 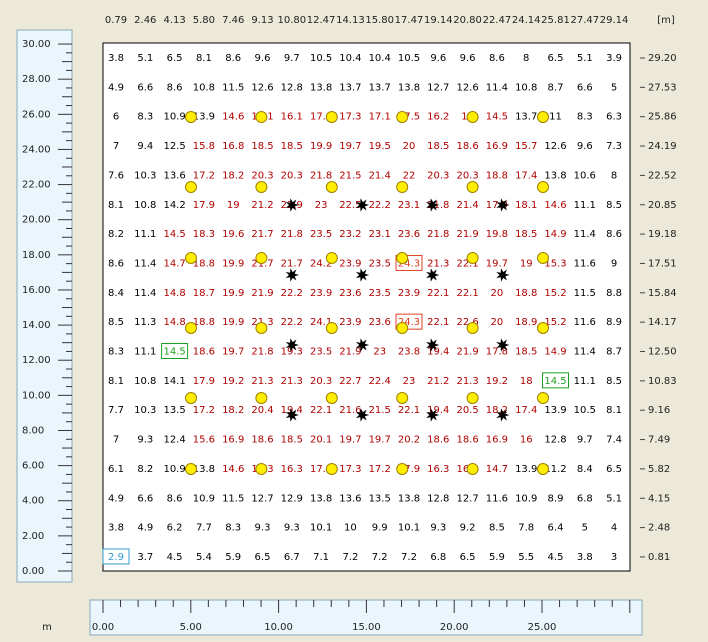 What do you see at coordinates (497, 469) in the screenshot?
I see `cell-value: 14.7` at bounding box center [497, 469].